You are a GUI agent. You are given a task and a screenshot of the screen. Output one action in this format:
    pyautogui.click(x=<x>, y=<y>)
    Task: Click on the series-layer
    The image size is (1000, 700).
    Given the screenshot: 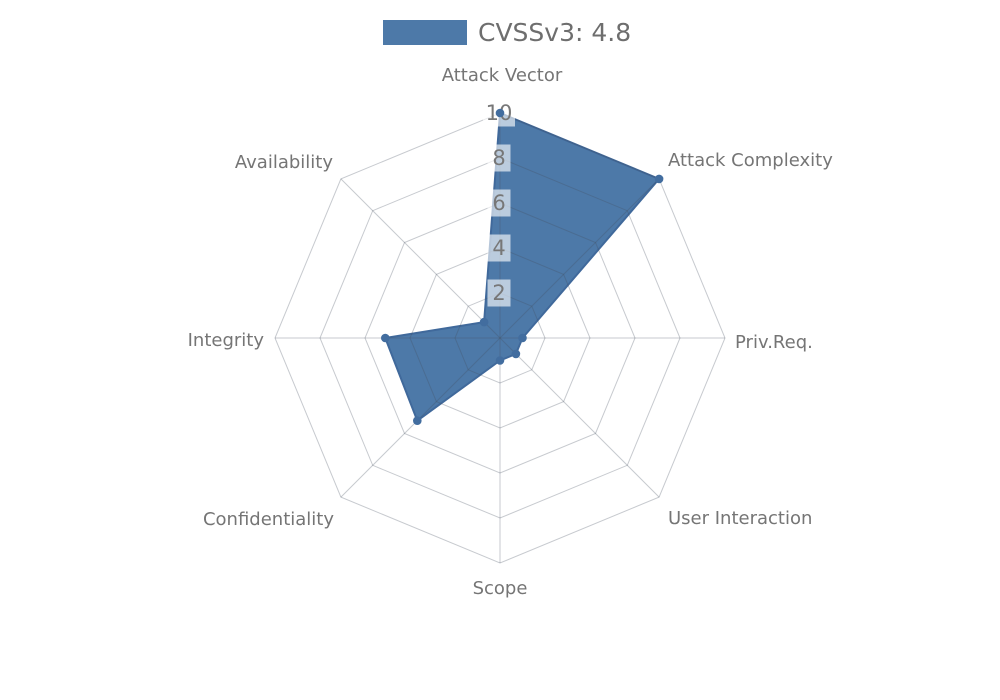 What is the action you would take?
    pyautogui.click(x=522, y=267)
    